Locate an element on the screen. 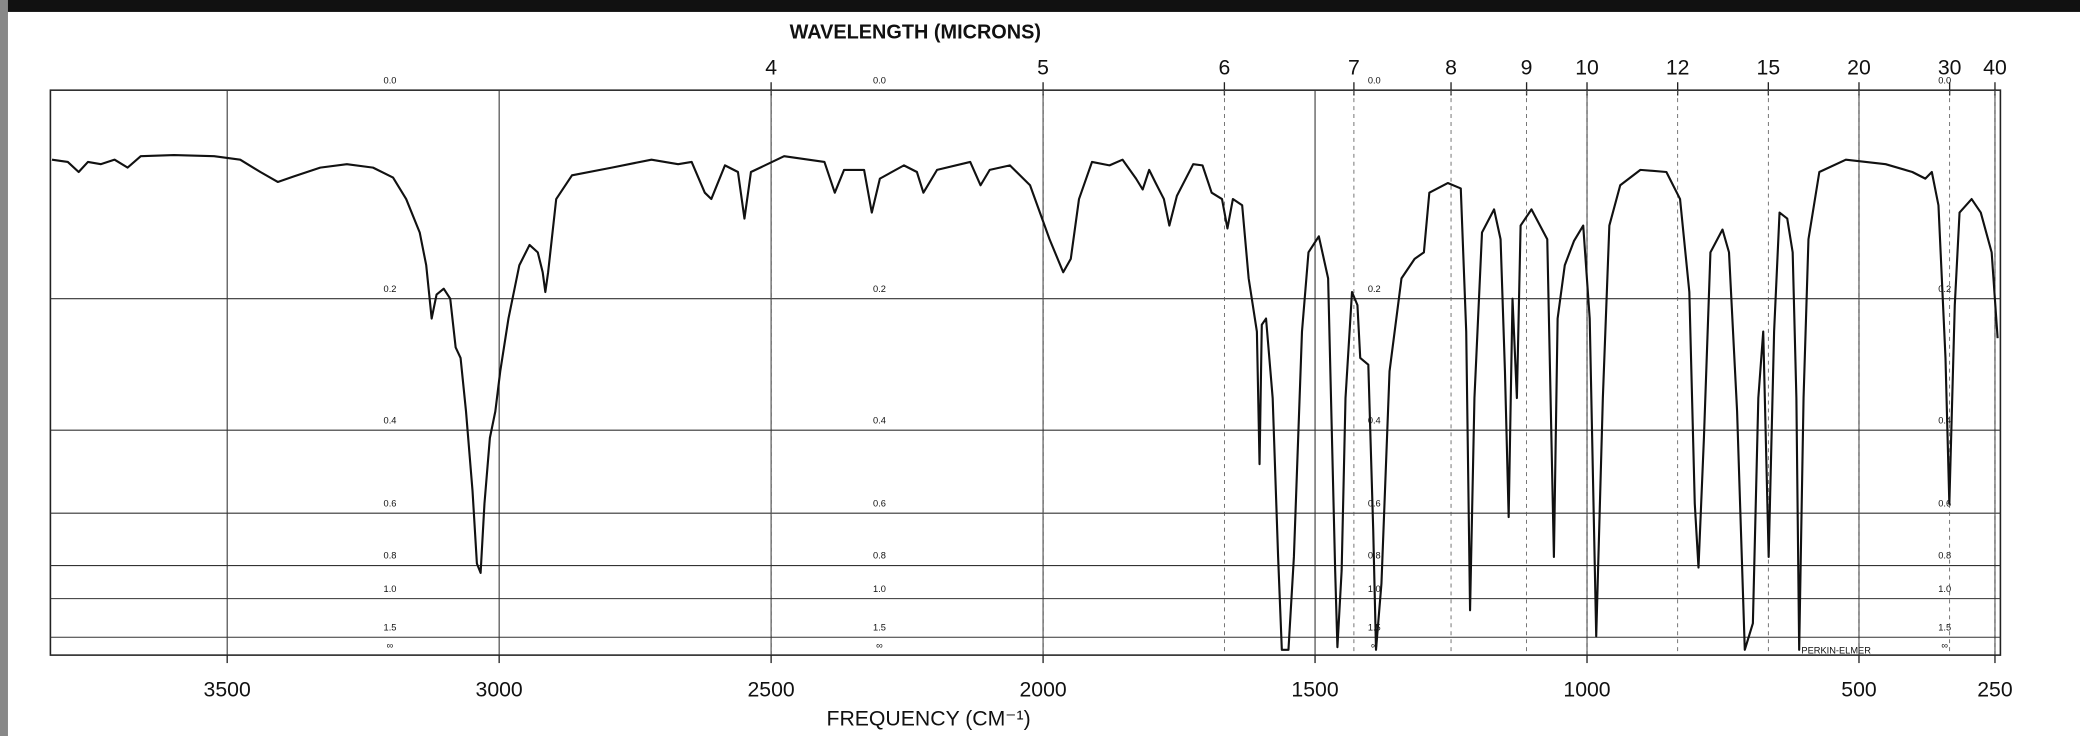 The height and width of the screenshot is (736, 2080). x2-tick-label: 30 is located at coordinates (1950, 68).